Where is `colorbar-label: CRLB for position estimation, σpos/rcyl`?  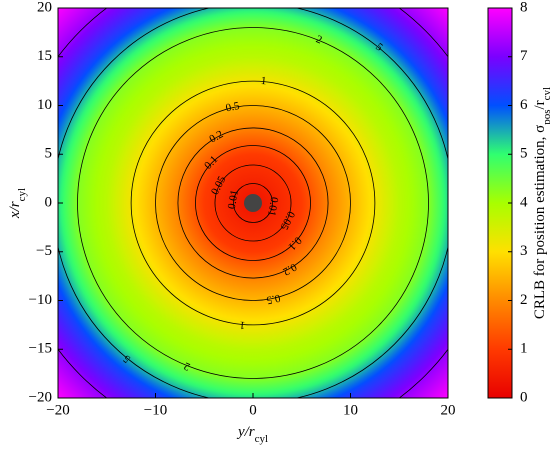
colorbar-label: CRLB for position estimation, σpos/rcyl is located at coordinates (541, 203).